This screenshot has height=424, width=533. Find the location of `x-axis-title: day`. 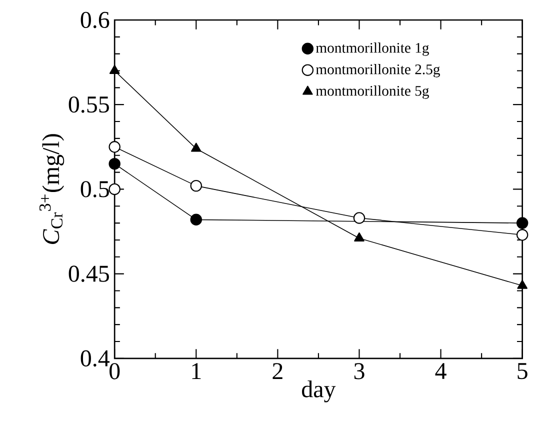

x-axis-title: day is located at coordinates (319, 391).